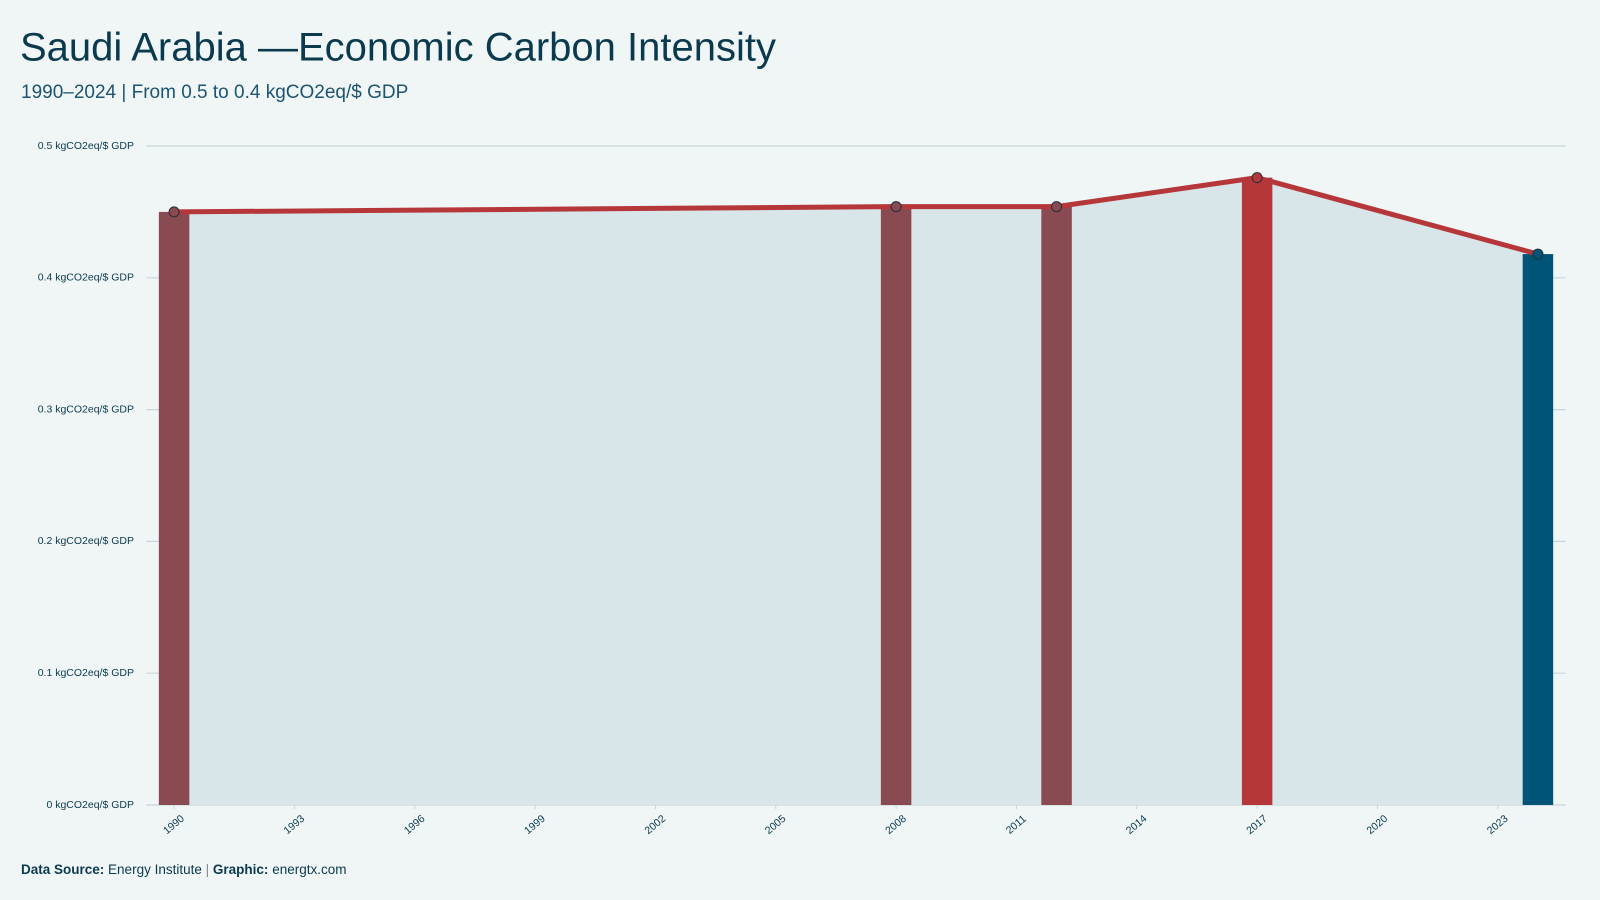 Image resolution: width=1600 pixels, height=900 pixels. What do you see at coordinates (1378, 825) in the screenshot?
I see `x-tick-label: 2020` at bounding box center [1378, 825].